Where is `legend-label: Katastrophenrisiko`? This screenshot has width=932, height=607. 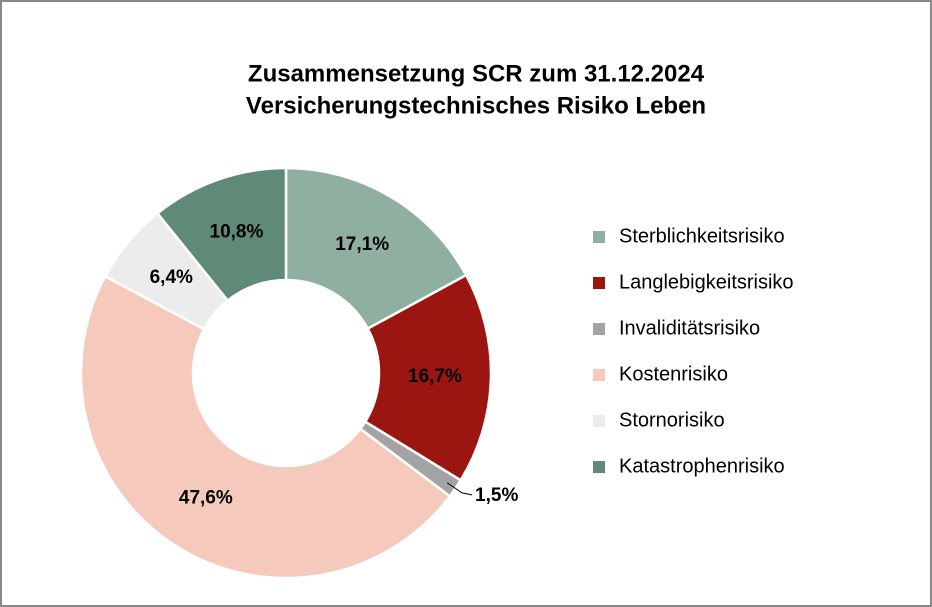
legend-label: Katastrophenrisiko is located at coordinates (702, 466).